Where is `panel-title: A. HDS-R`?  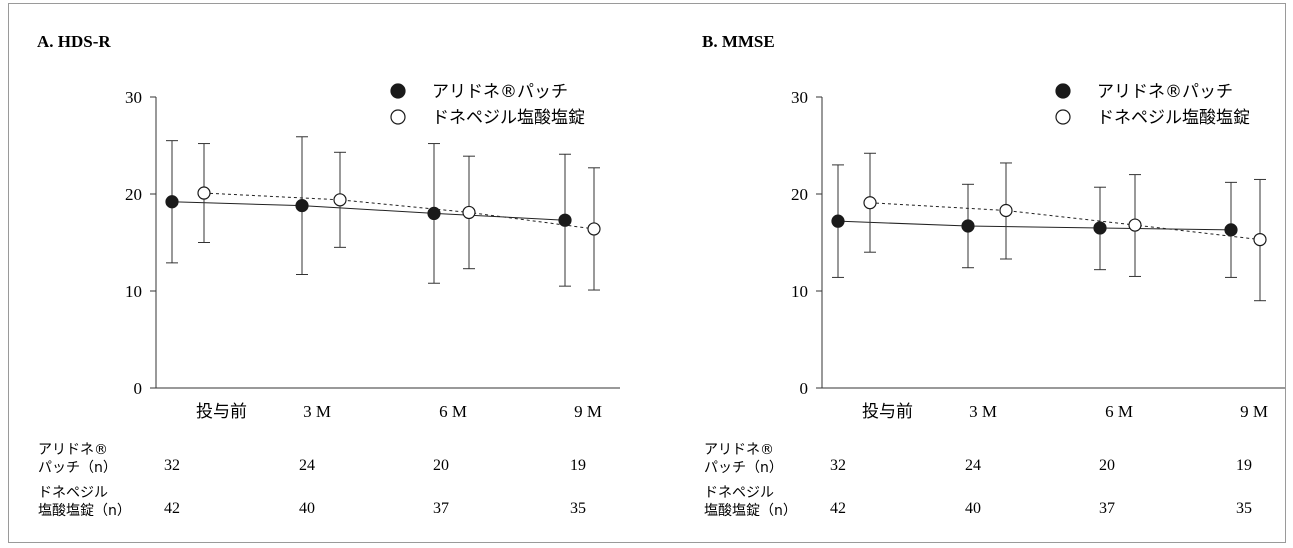 panel-title: A. HDS-R is located at coordinates (74, 41).